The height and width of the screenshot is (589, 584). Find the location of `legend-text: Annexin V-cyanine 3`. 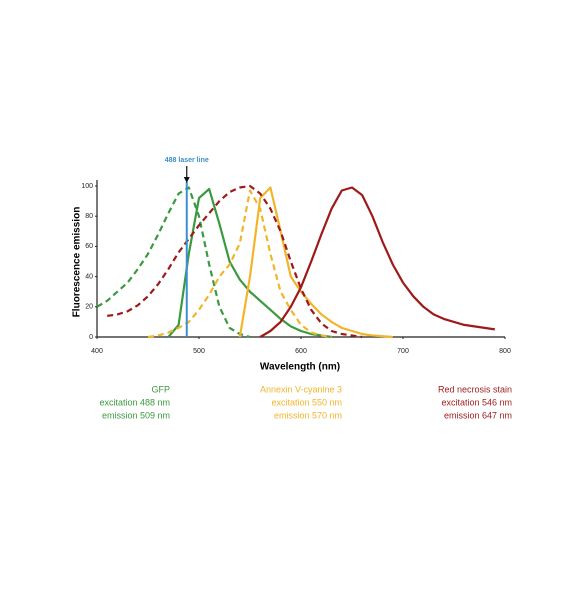

legend-text: Annexin V-cyanine 3 is located at coordinates (301, 389).